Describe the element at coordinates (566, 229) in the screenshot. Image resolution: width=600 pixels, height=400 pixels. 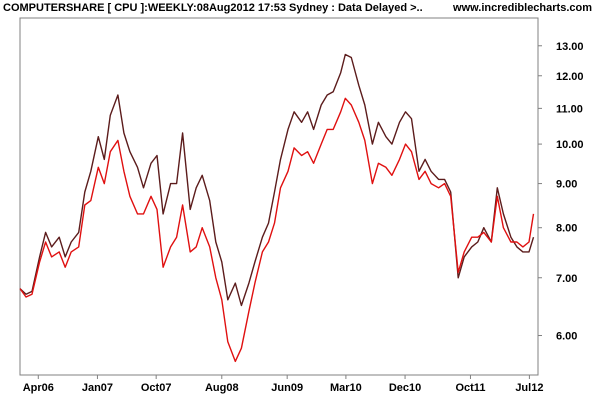
I see `y-tick-label: 8.00` at that location.